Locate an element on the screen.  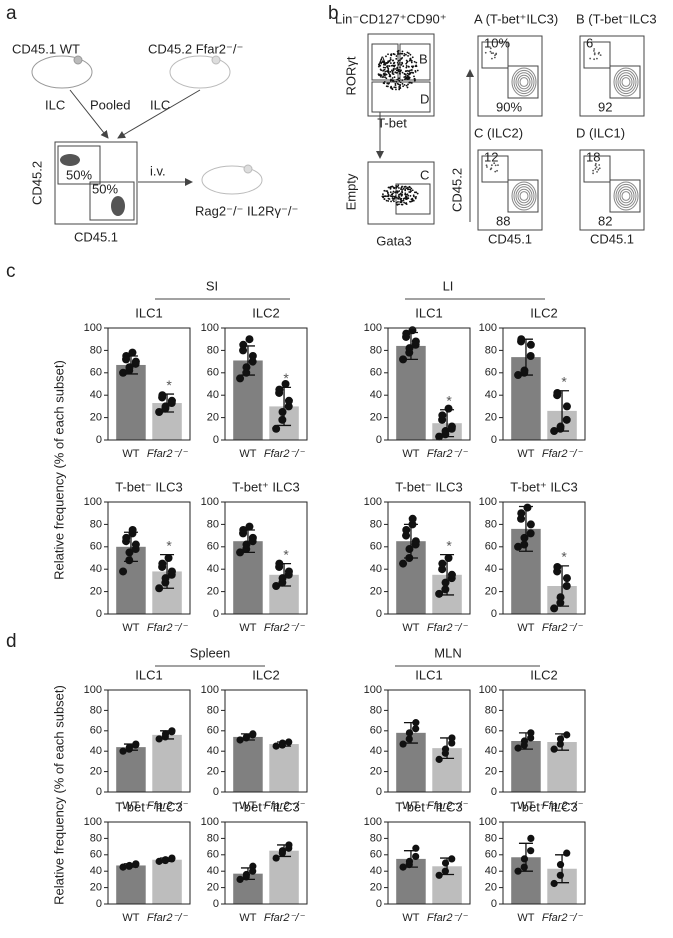
y-tick-label: 60 is located at coordinates (213, 855).